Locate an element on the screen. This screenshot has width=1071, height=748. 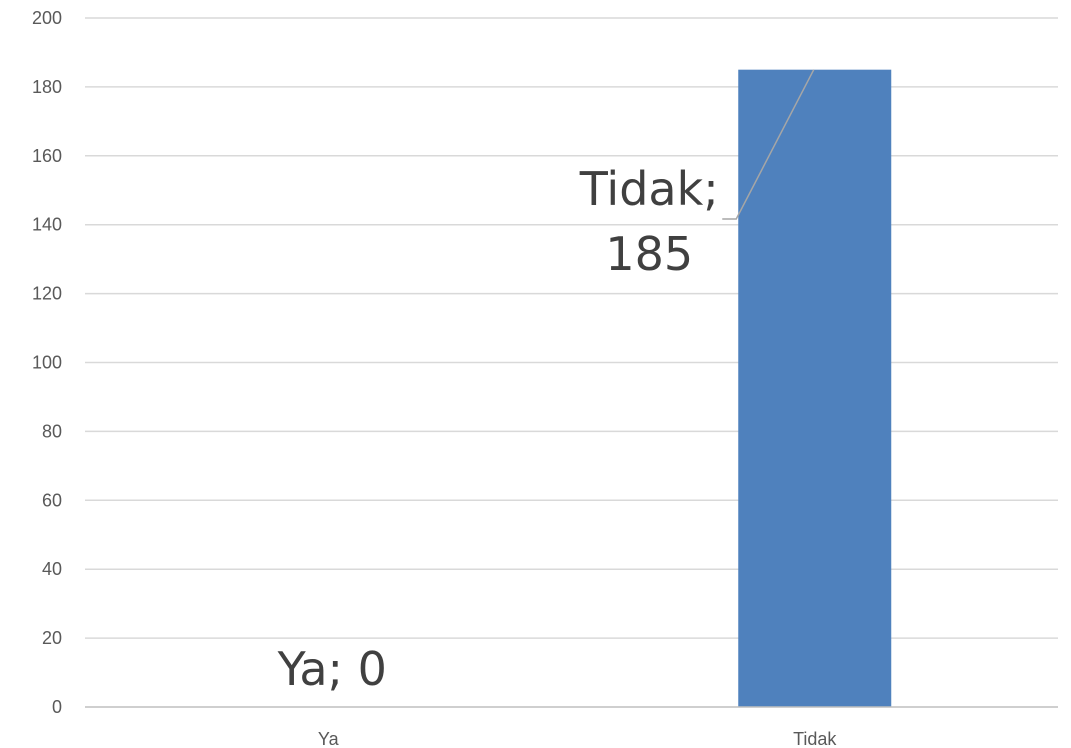
bar is located at coordinates (815, 388).